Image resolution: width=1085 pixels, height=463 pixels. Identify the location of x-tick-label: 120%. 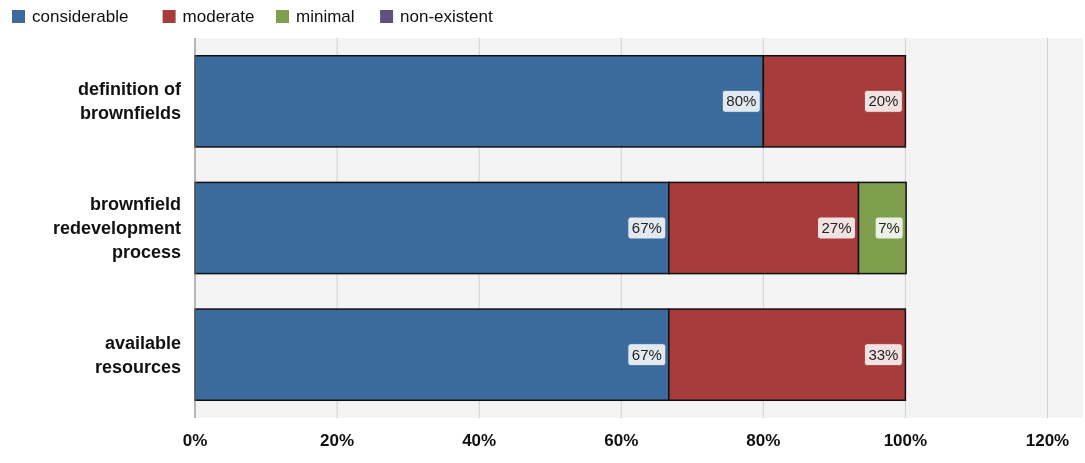
(1047, 440).